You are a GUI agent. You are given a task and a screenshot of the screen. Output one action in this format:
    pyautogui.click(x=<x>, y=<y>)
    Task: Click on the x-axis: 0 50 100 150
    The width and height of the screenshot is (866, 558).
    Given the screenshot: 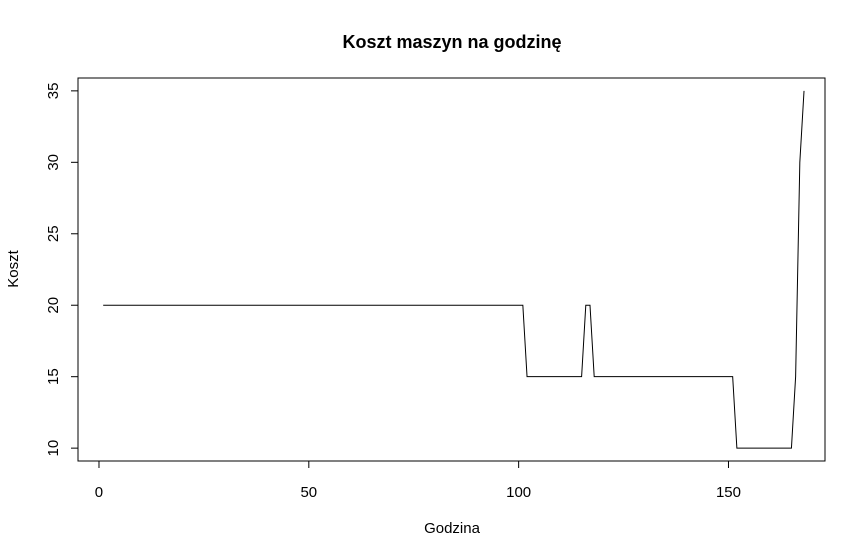 What is the action you would take?
    pyautogui.click(x=418, y=480)
    